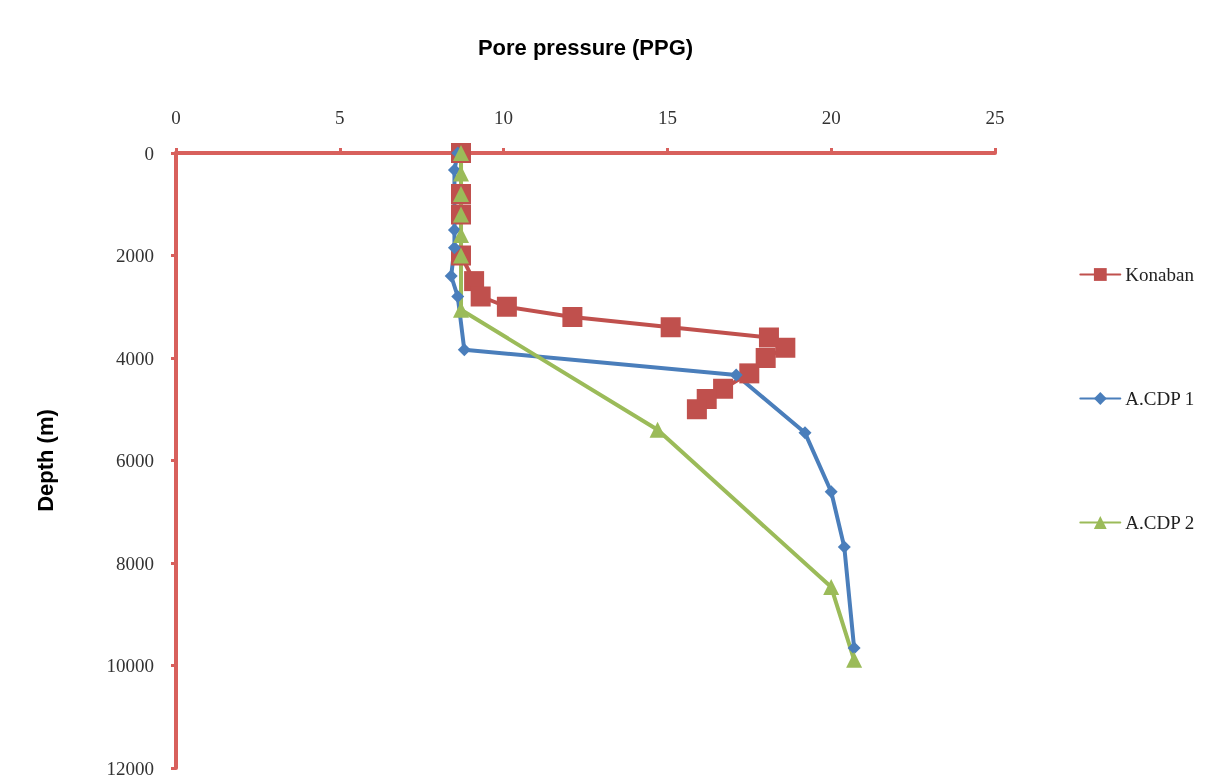 This screenshot has height=779, width=1208. What do you see at coordinates (135, 460) in the screenshot?
I see `y-tick-label: 6000` at bounding box center [135, 460].